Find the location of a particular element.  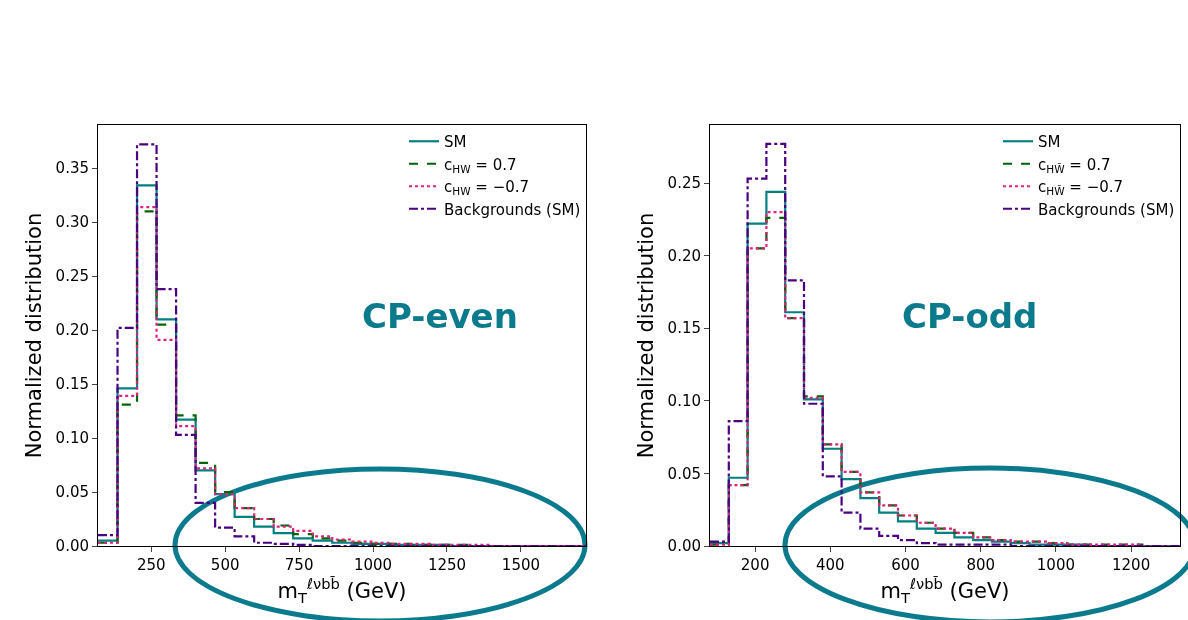

x-tick-label: 250 is located at coordinates (151, 565).